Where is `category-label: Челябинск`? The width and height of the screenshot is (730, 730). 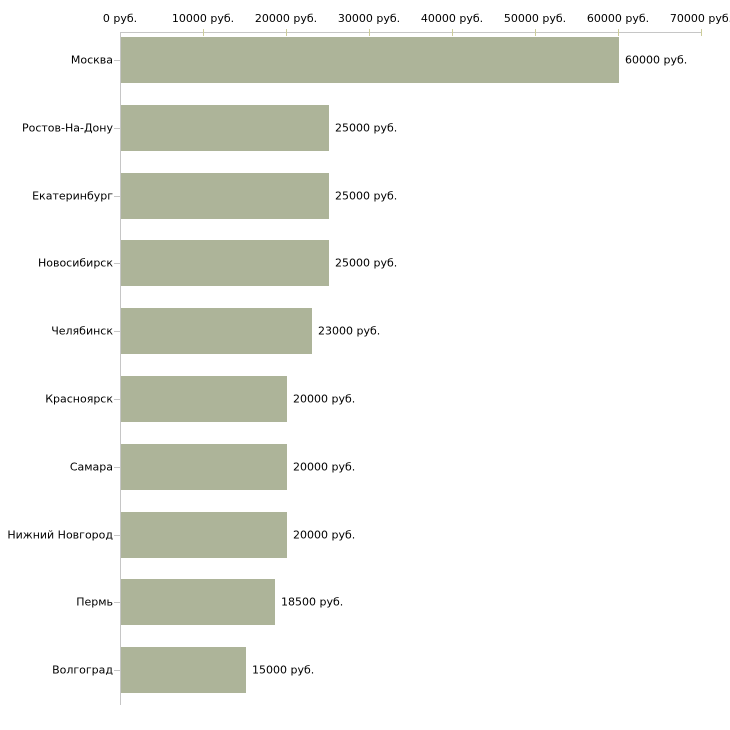
category-label: Челябинск is located at coordinates (82, 331).